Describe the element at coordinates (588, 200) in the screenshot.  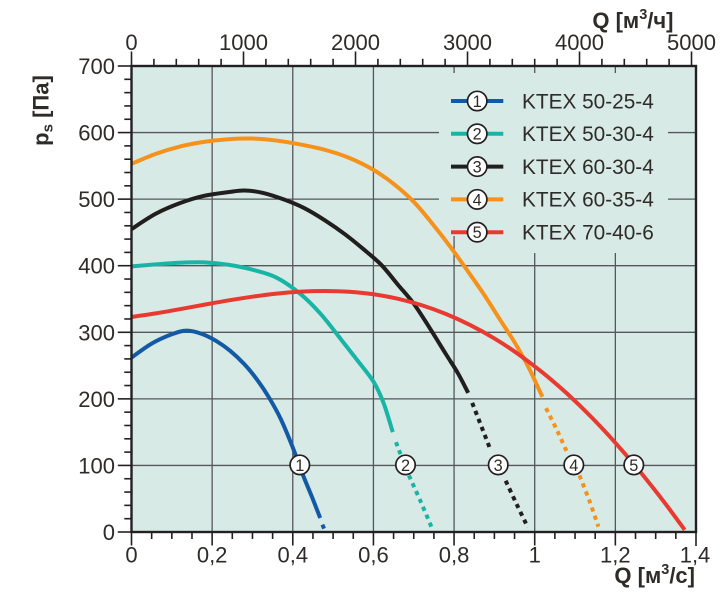
I see `svg-text: KTEX 60-35-4` at that location.